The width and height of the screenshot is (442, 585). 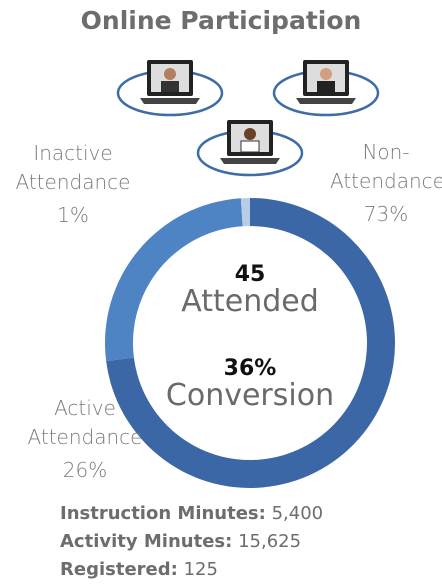 I want to click on stat-line: Registered: 125, so click(x=139, y=569).